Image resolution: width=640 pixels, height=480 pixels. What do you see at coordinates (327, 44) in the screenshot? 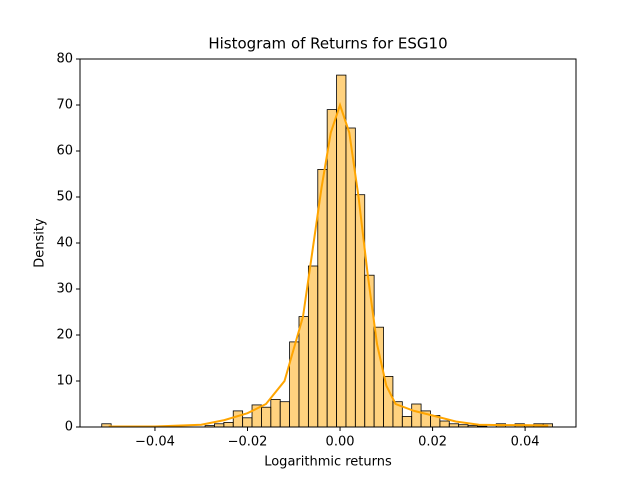
I see `chart-title: Histogram of Returns for ESG10` at bounding box center [327, 44].